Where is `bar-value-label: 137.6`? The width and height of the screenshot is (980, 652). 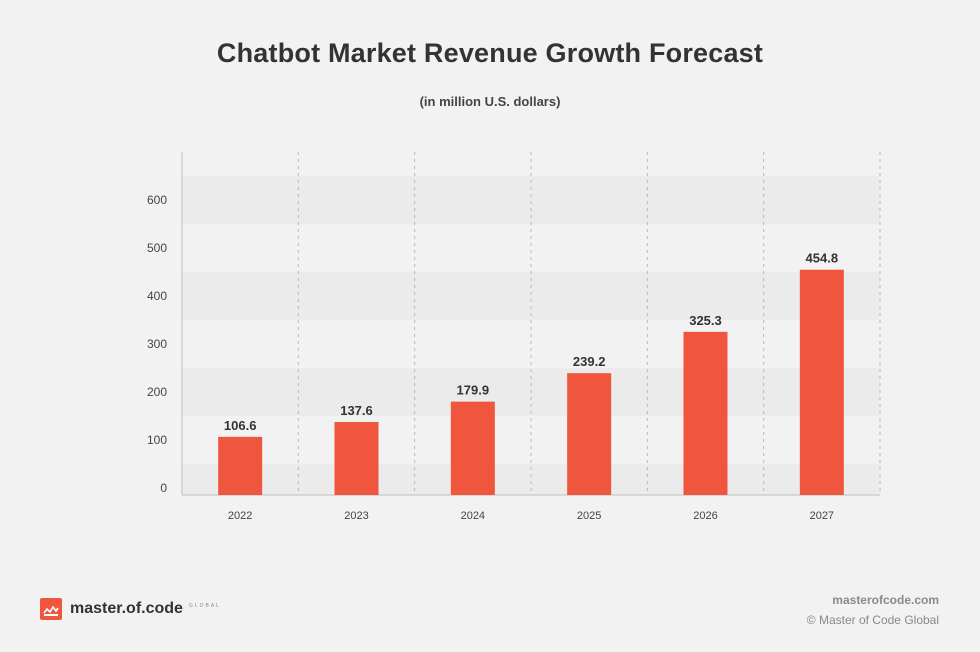
bar-value-label: 137.6 is located at coordinates (356, 410).